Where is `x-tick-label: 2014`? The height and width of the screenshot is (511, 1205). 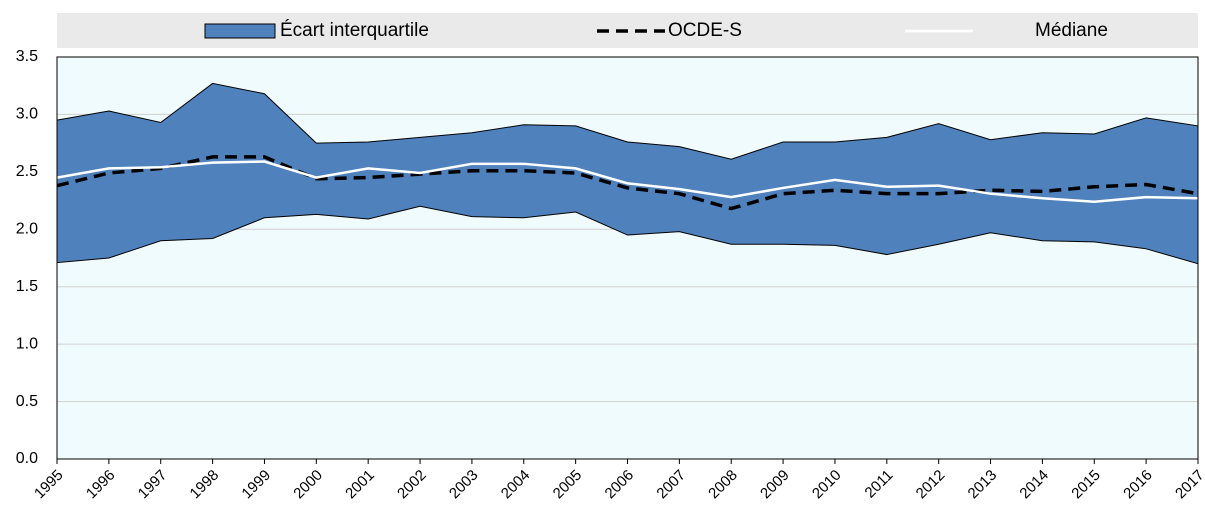 x-tick-label: 2014 is located at coordinates (1034, 485).